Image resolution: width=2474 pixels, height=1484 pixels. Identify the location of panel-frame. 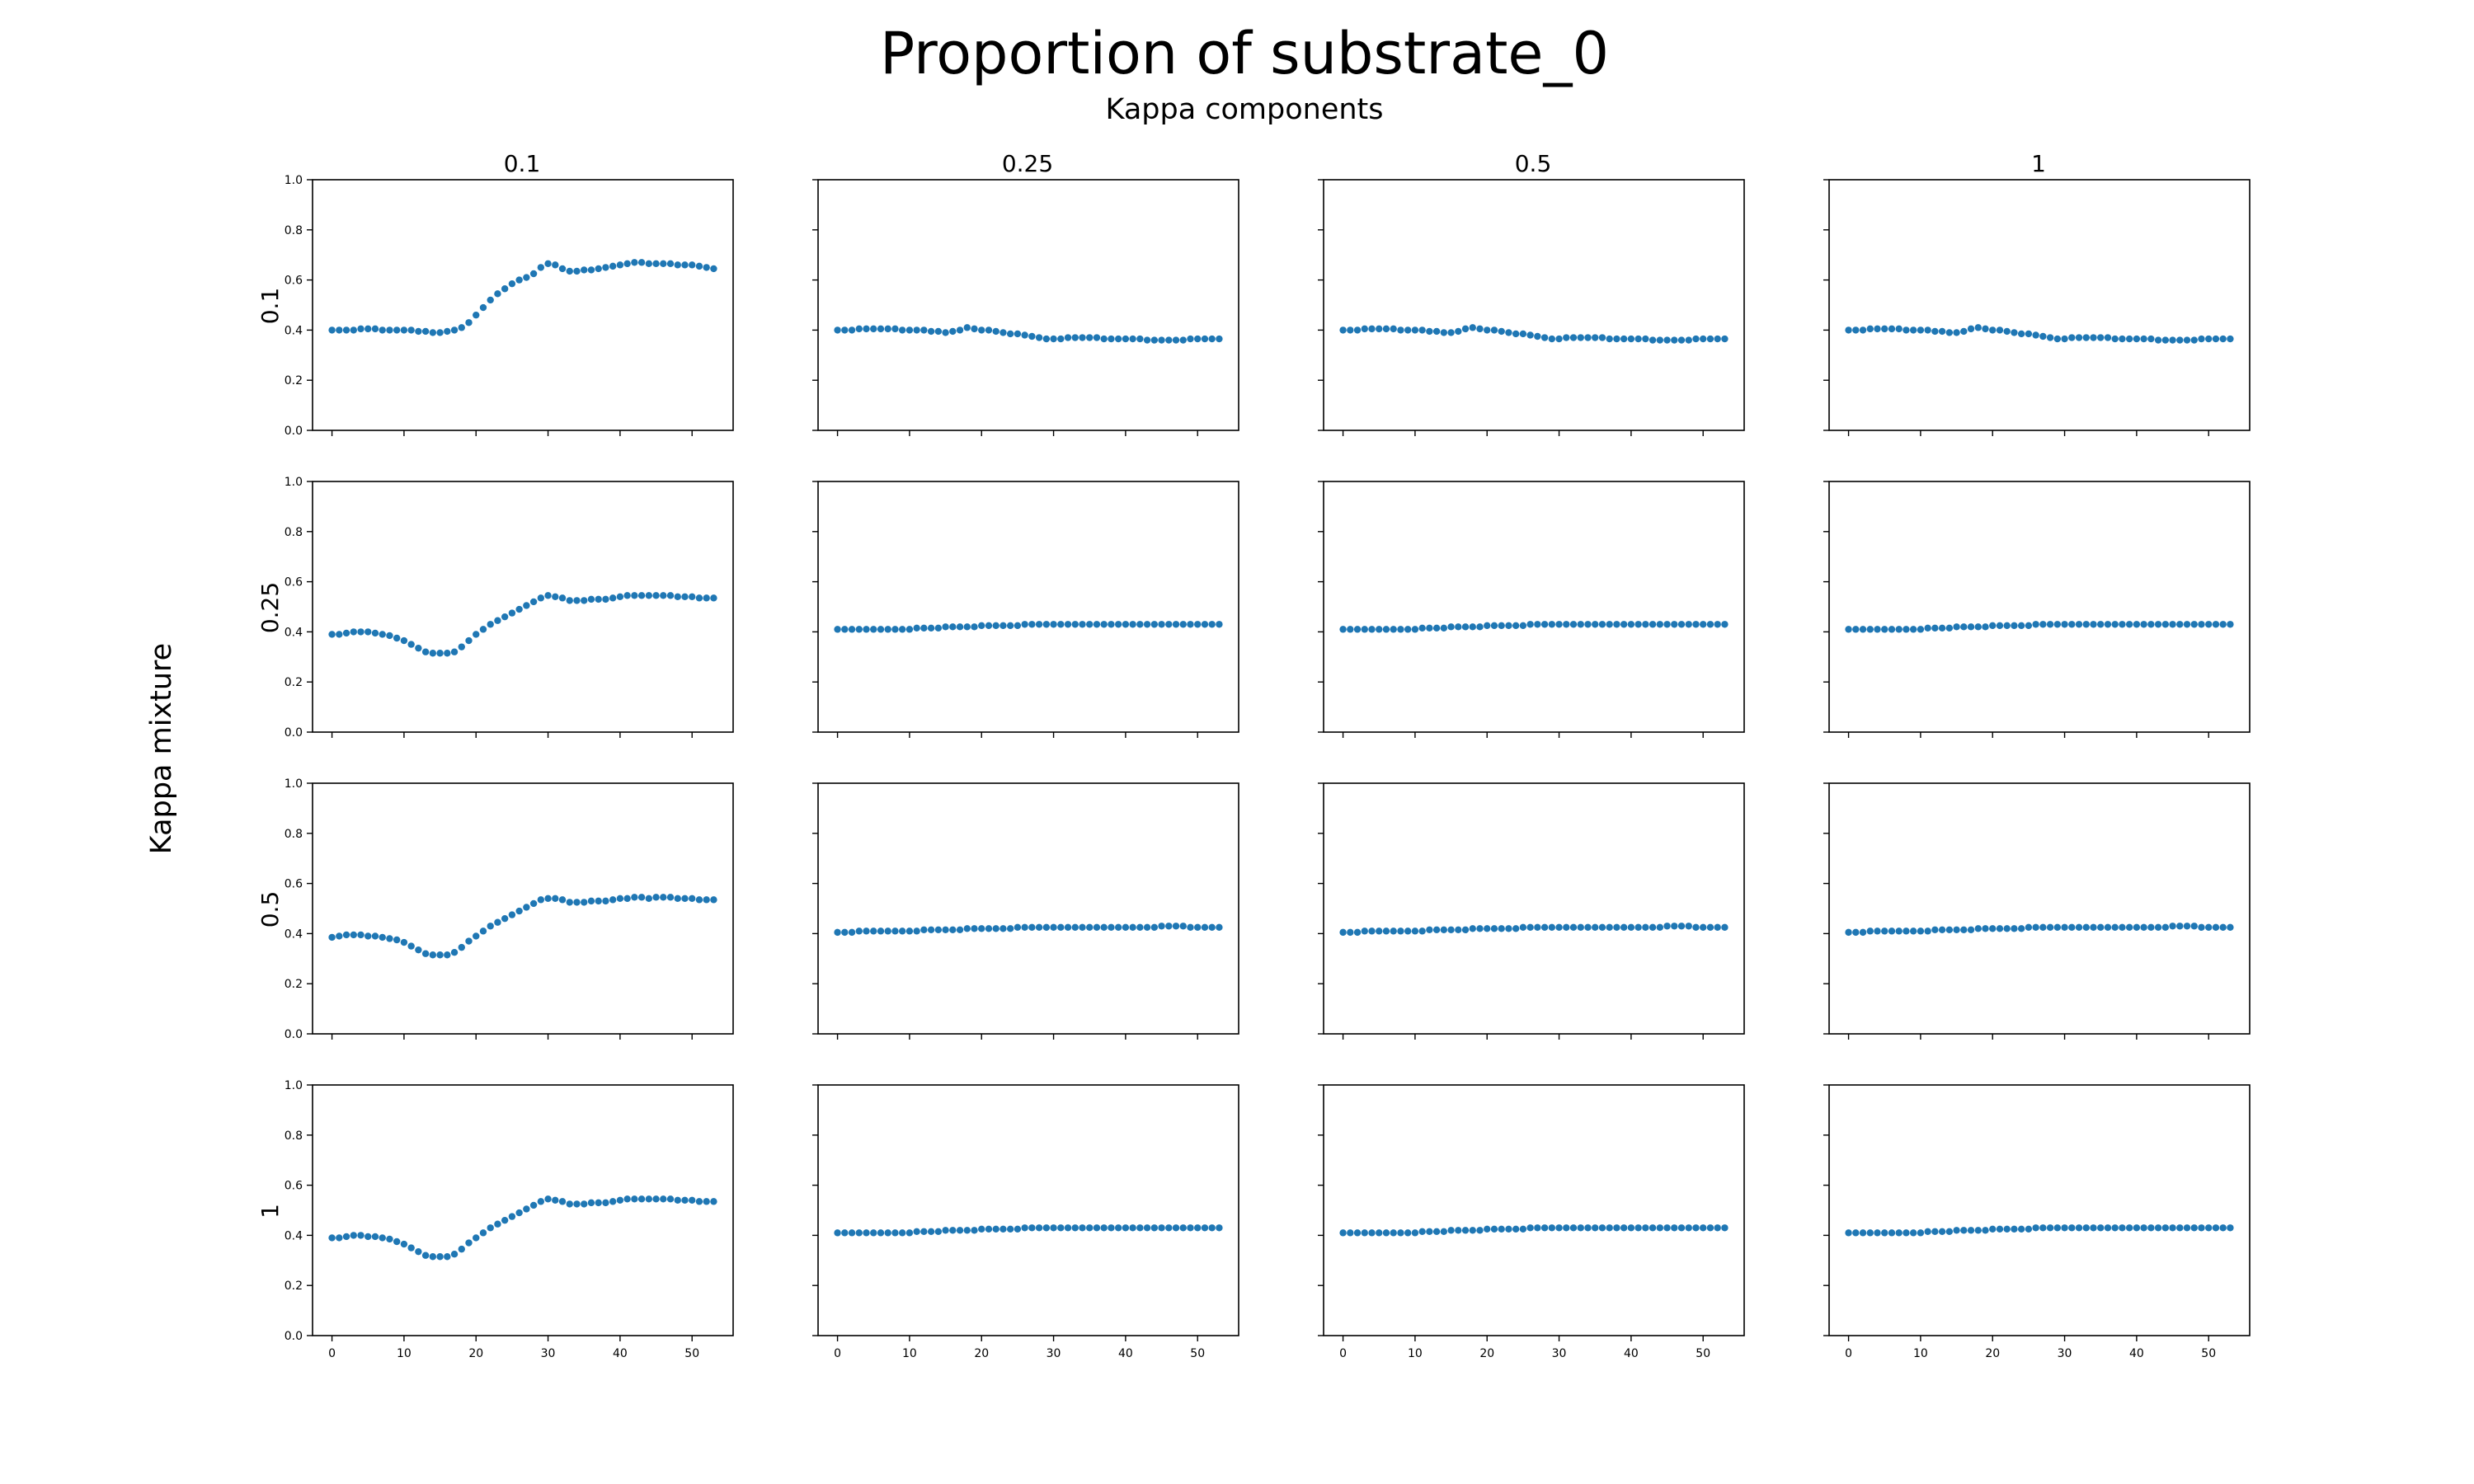
(2039, 1210).